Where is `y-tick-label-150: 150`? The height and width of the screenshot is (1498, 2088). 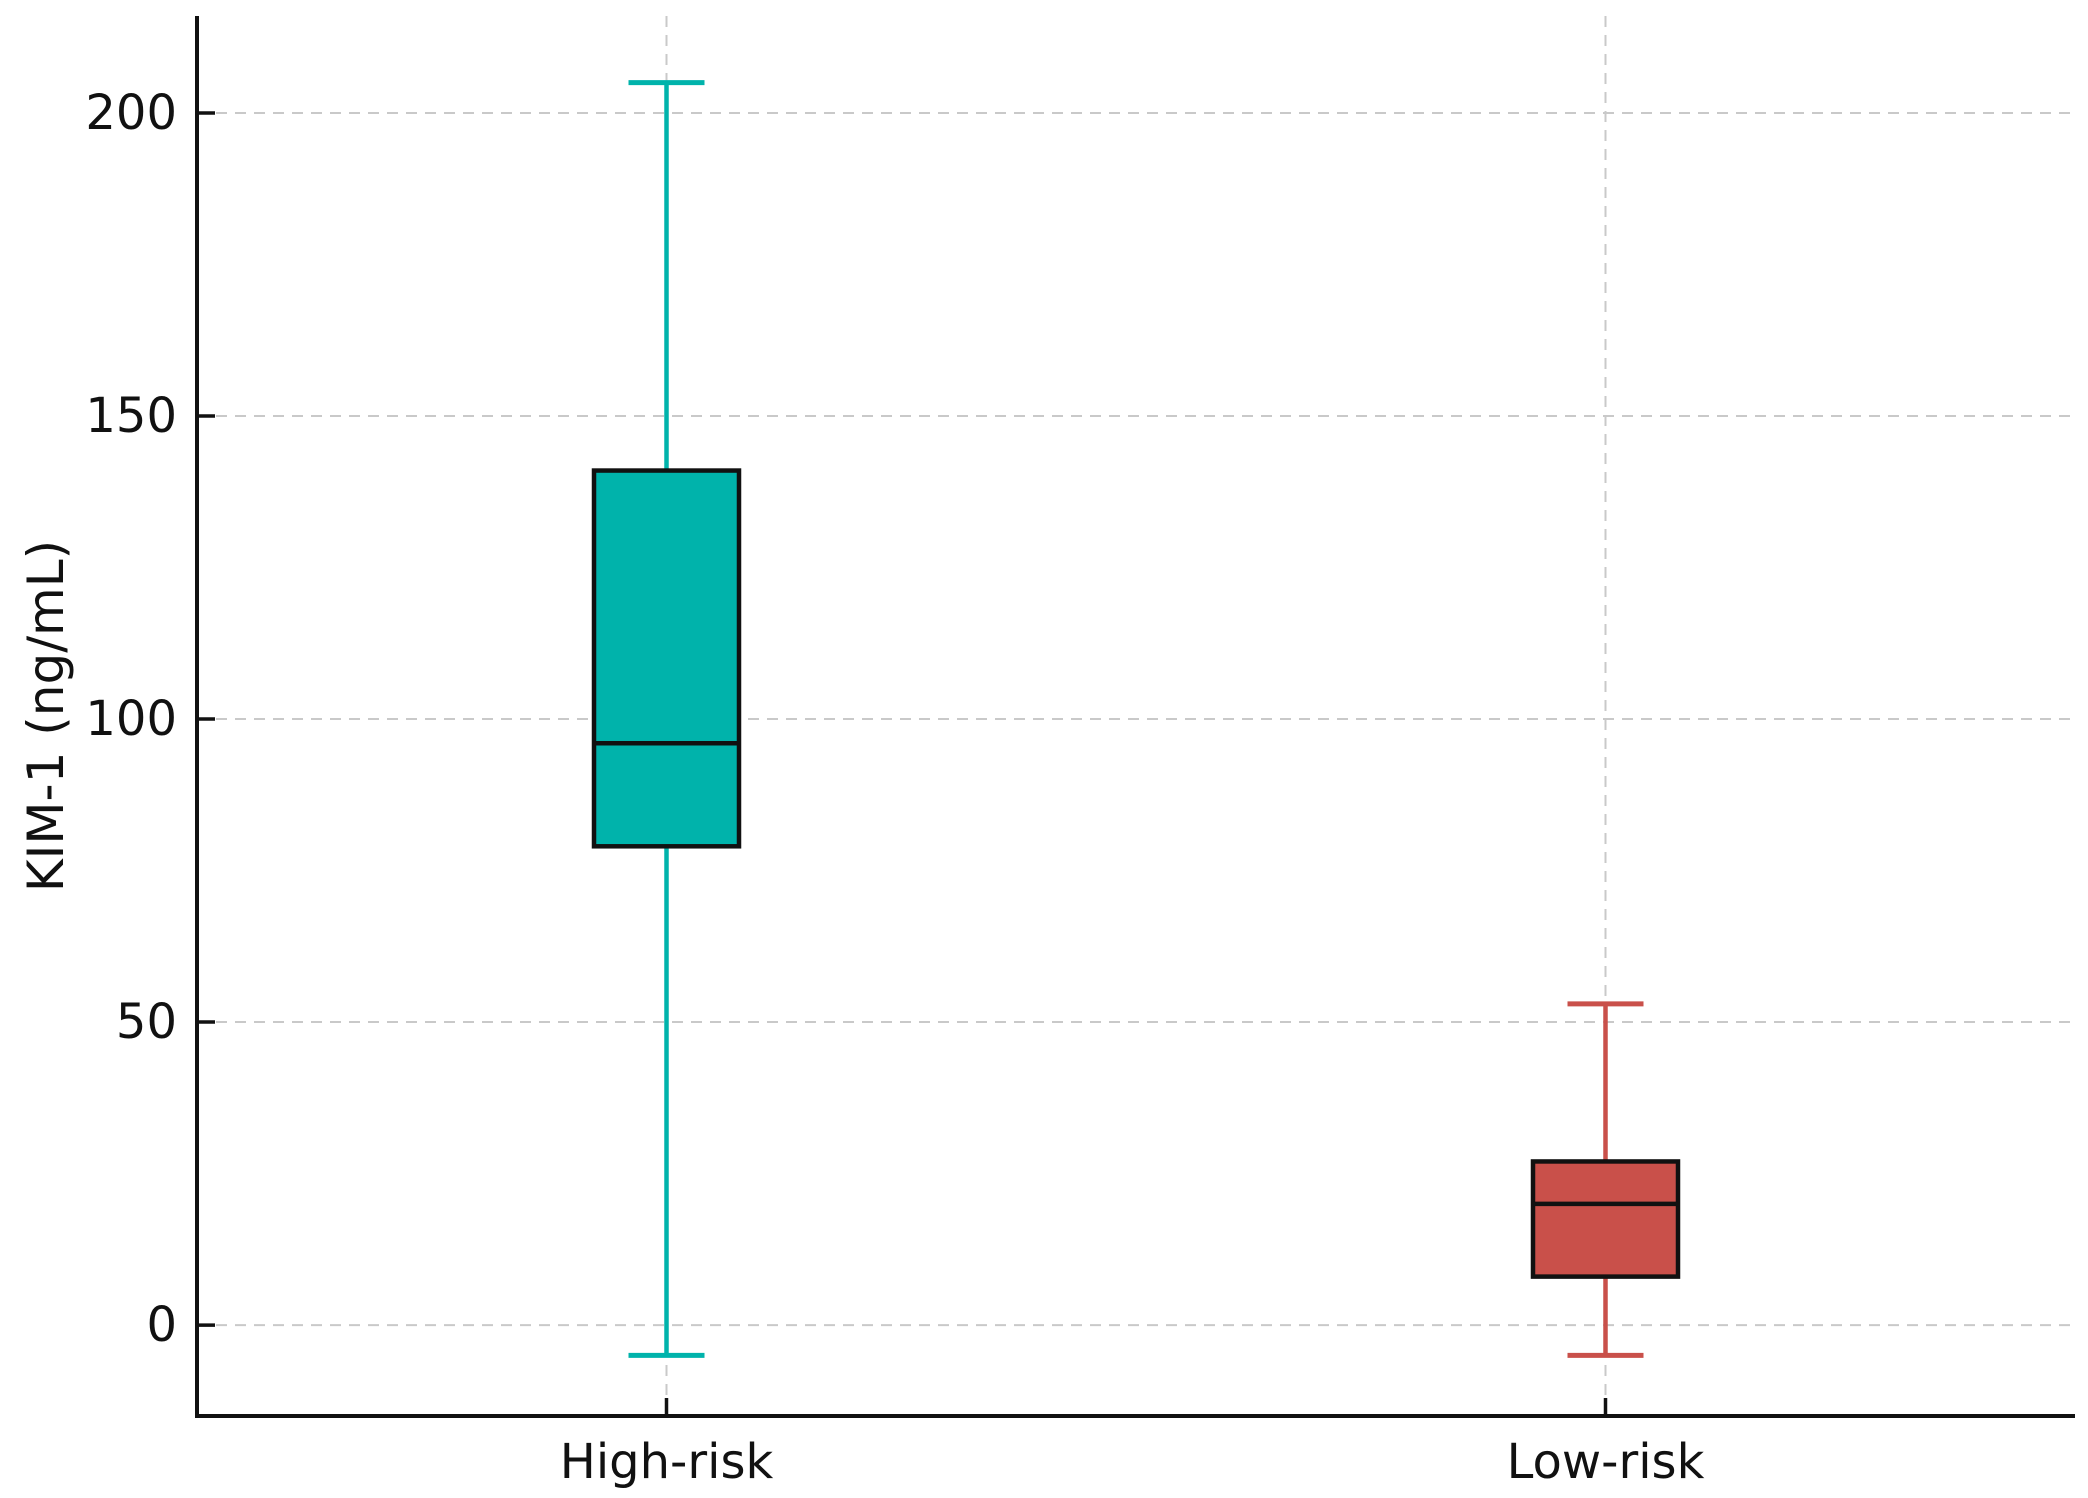
y-tick-label-150: 150 is located at coordinates (131, 416).